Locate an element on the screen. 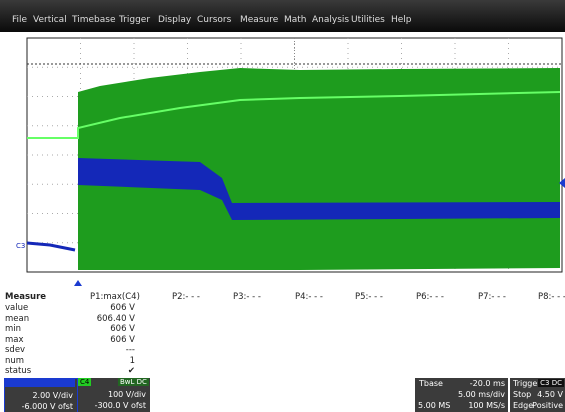  trigger-slope: Positive is located at coordinates (547, 405).